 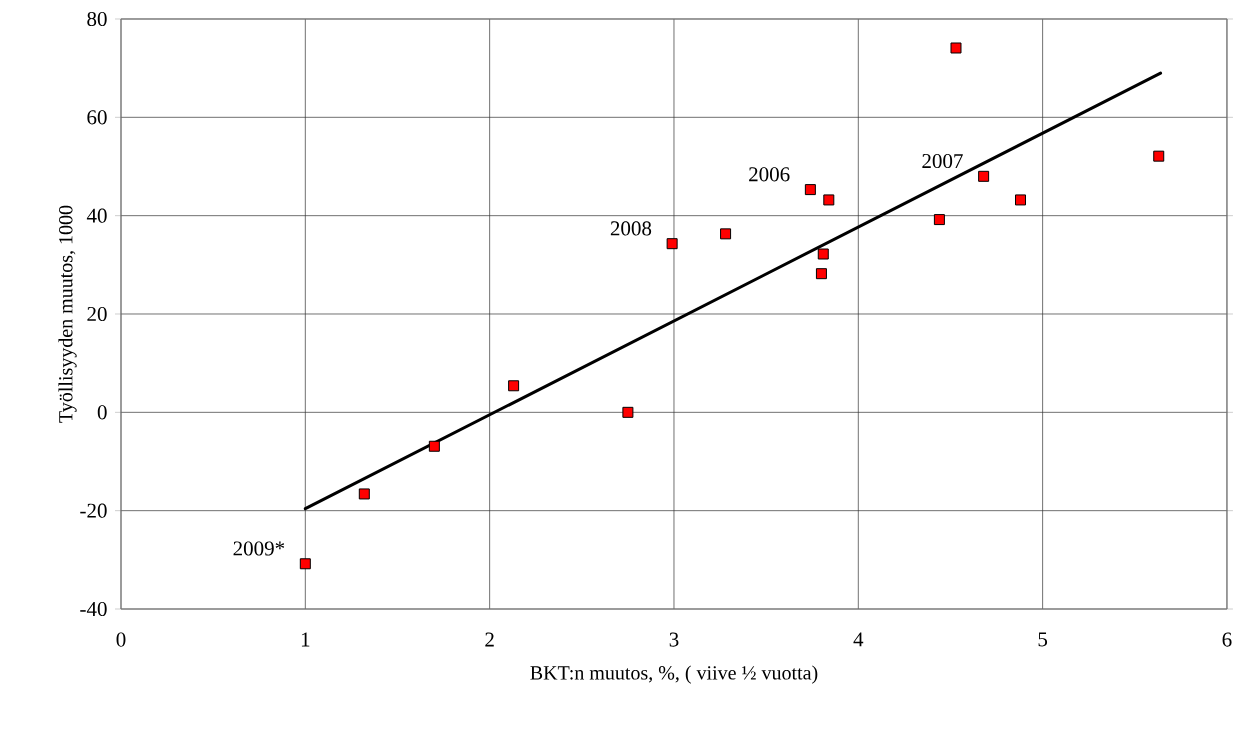 I want to click on x-tick-label: 3, so click(x=674, y=639).